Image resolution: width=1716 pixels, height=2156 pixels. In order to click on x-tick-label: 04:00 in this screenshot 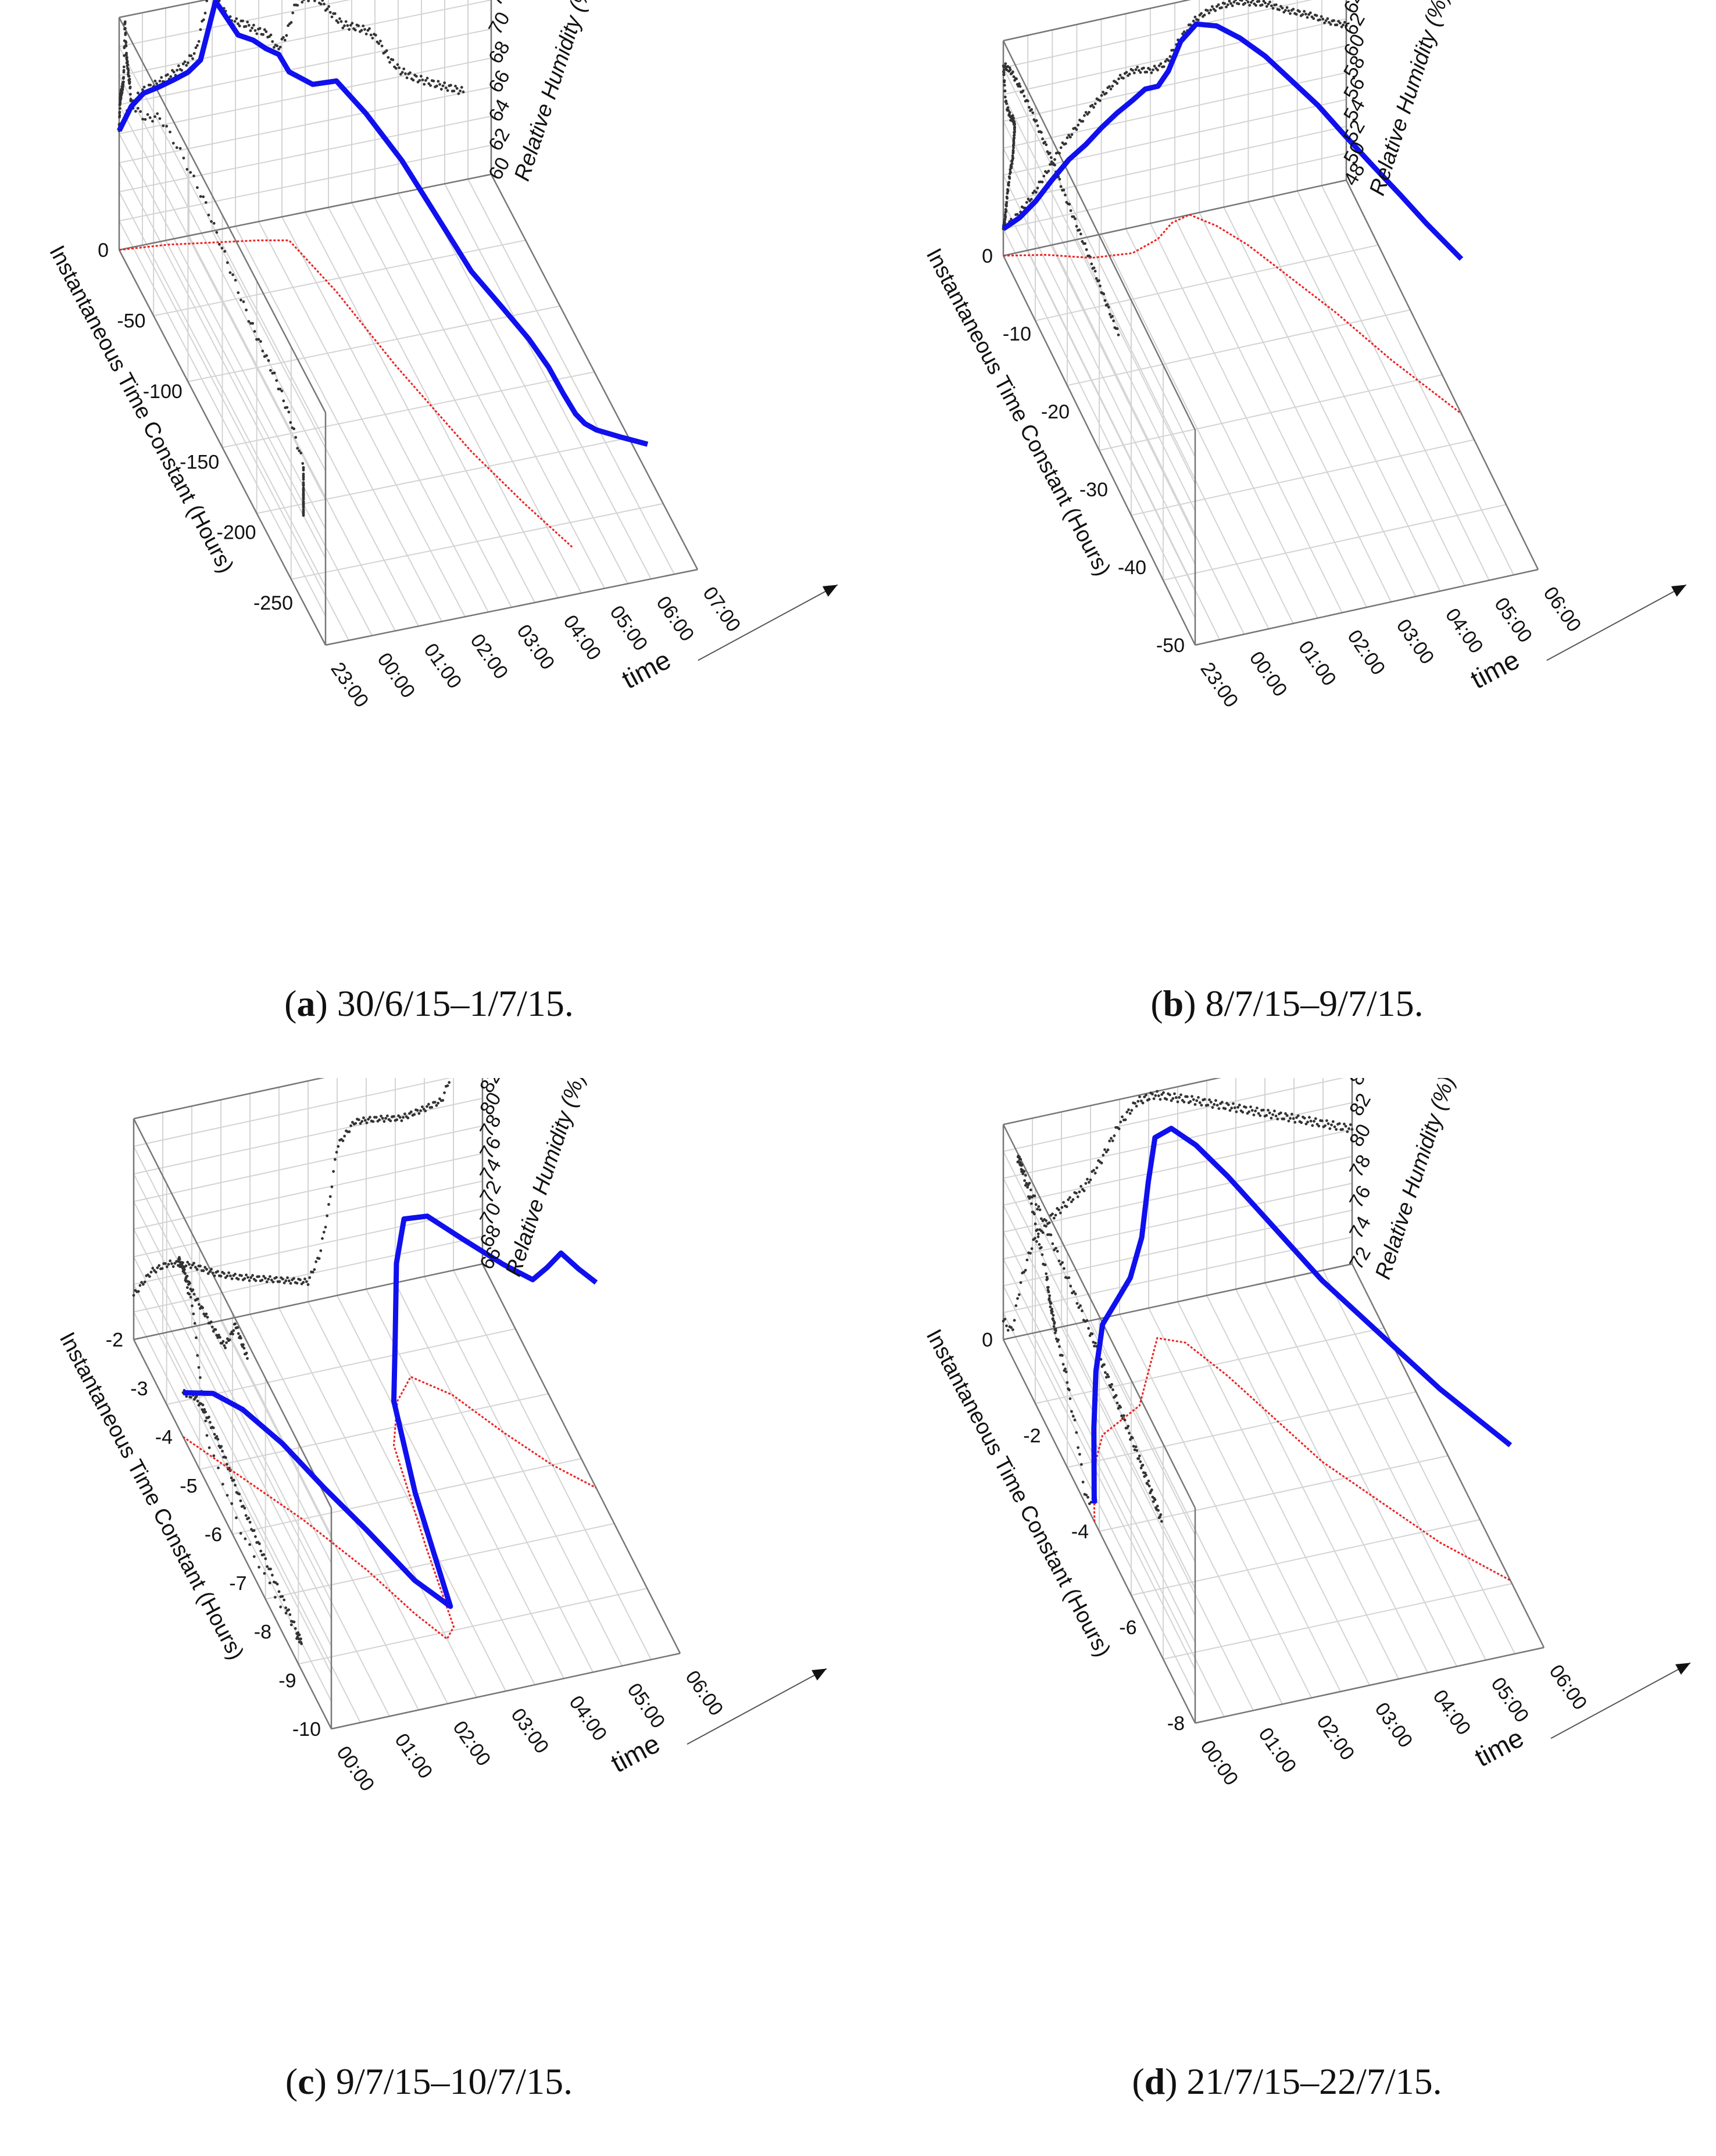, I will do `click(1451, 1712)`.